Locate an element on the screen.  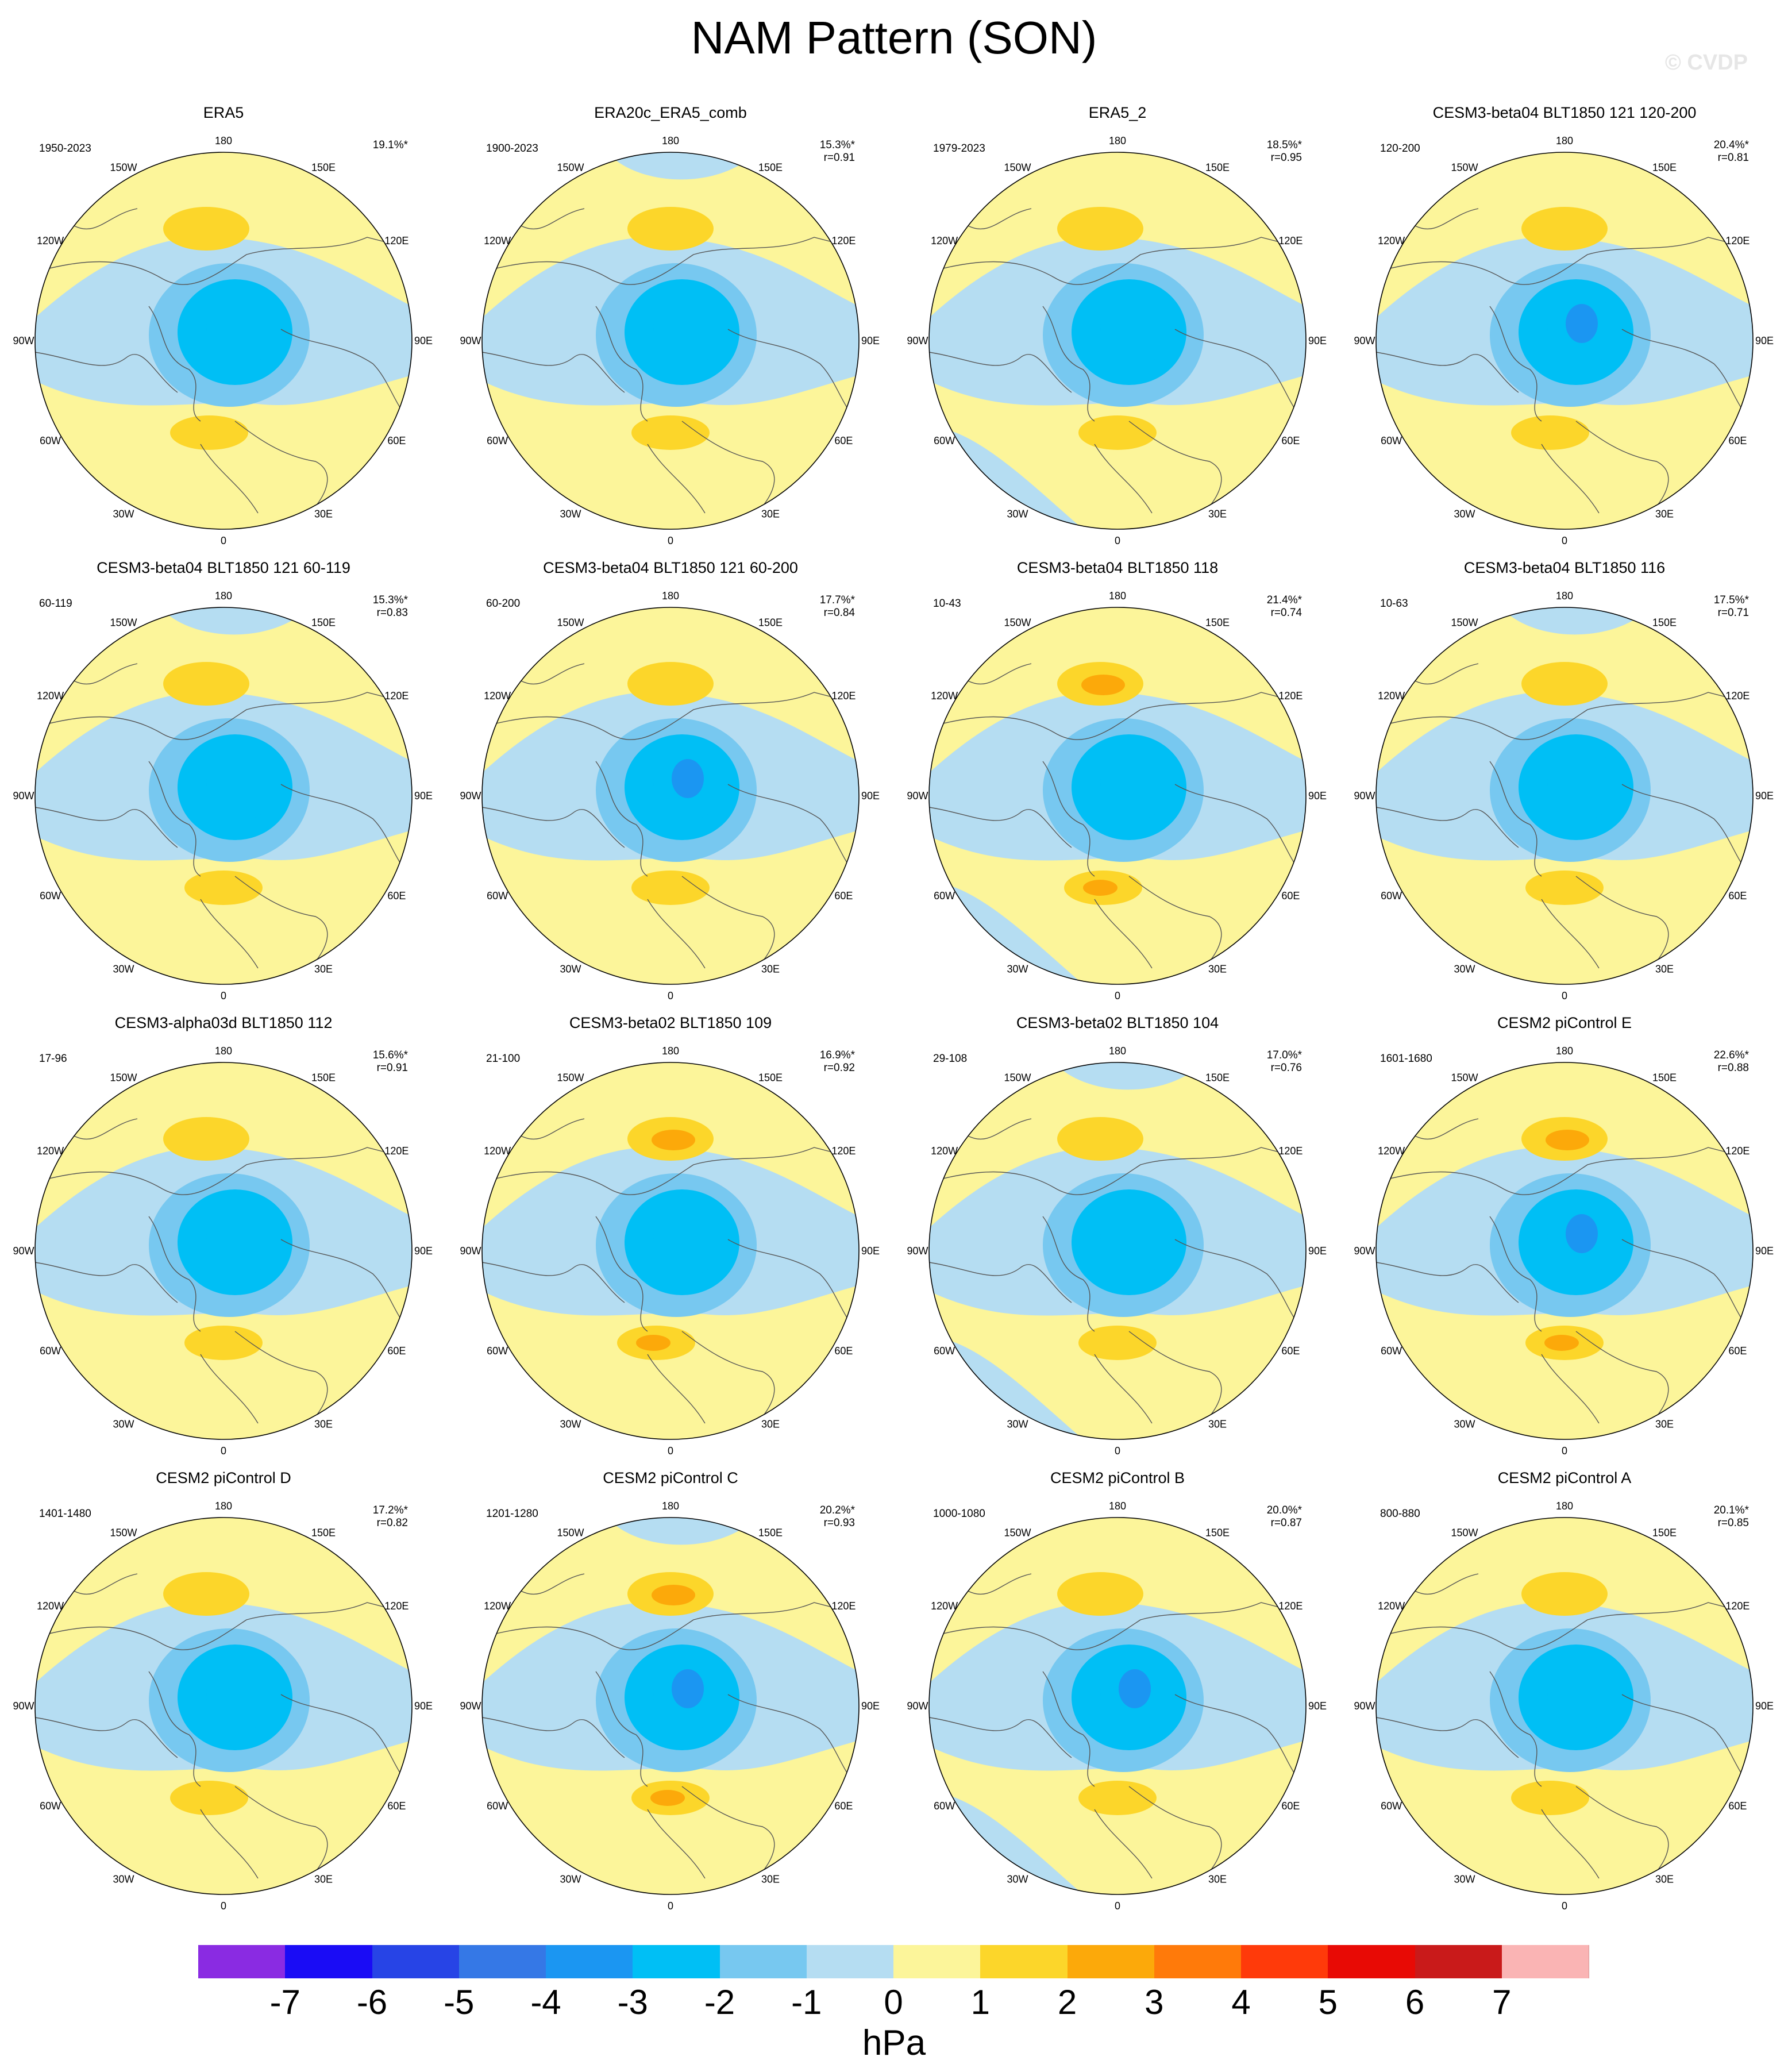
explained-variance: 17.5%* is located at coordinates (1731, 600).